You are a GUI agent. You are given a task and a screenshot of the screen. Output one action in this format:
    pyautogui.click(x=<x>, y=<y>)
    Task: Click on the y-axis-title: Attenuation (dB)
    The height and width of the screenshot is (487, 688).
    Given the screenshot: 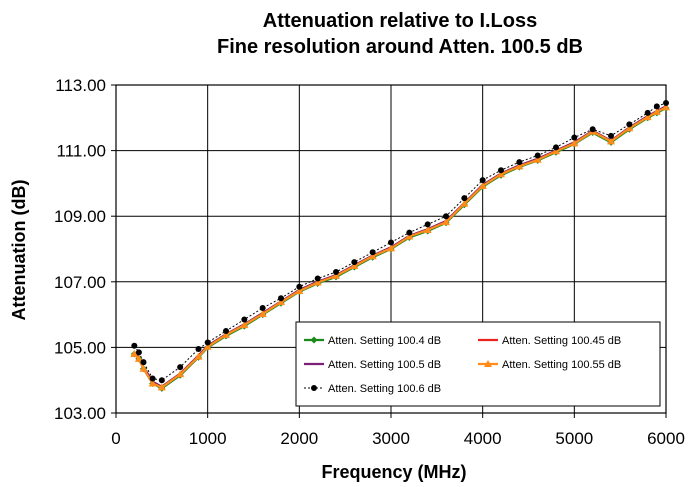 What is the action you would take?
    pyautogui.click(x=19, y=250)
    